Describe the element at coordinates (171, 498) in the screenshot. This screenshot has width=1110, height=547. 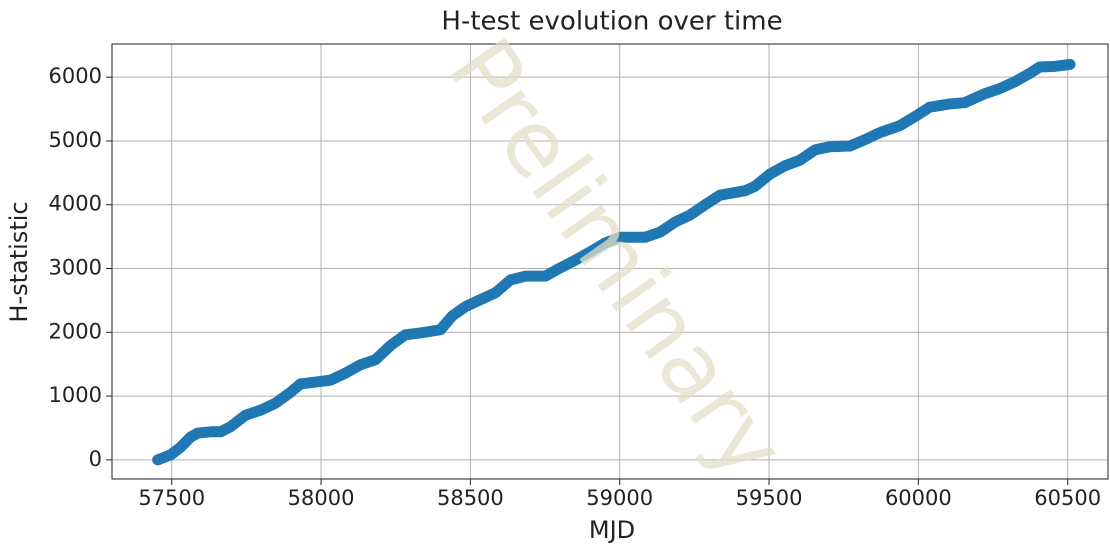
I see `x-tick-label: 57500` at that location.